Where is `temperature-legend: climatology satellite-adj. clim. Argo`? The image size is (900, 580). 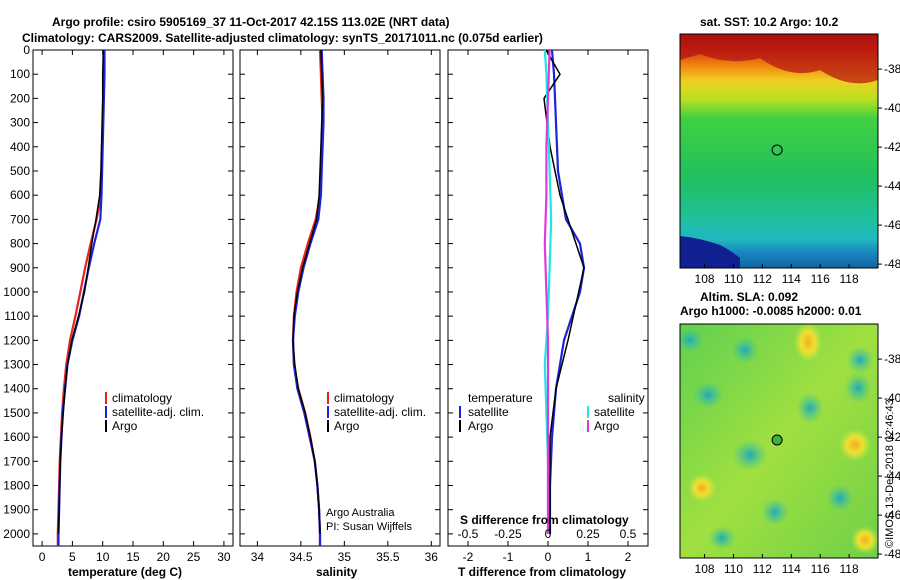 temperature-legend: climatology satellite-adj. clim. Argo is located at coordinates (154, 412).